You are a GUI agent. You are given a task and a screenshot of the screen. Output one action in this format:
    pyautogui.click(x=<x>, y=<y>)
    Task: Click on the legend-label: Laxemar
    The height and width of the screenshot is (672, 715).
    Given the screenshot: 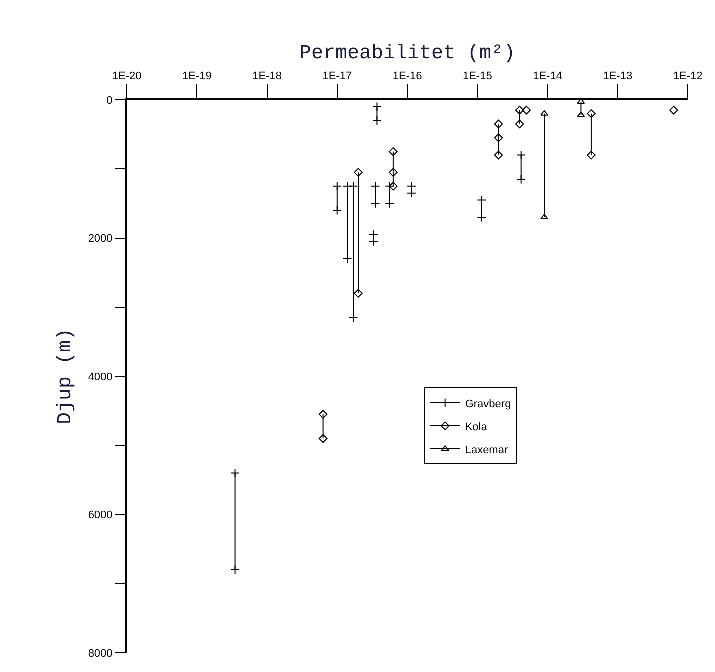 What is the action you would take?
    pyautogui.click(x=486, y=450)
    